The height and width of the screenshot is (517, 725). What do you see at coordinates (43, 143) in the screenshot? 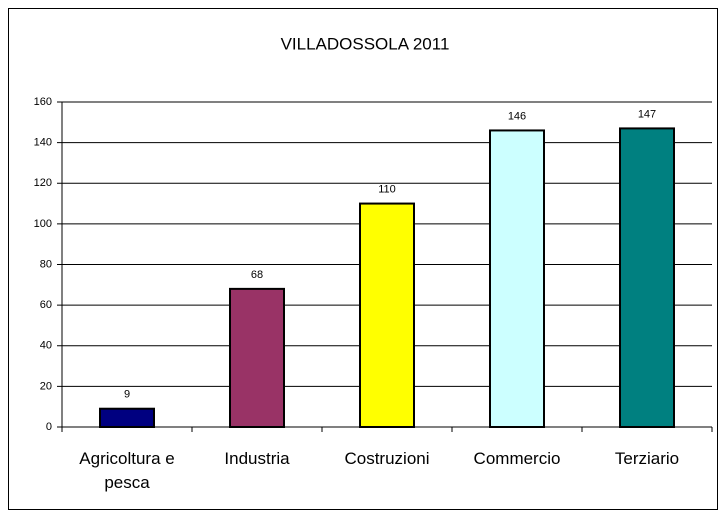
I see `y-tick-label: 140` at bounding box center [43, 143].